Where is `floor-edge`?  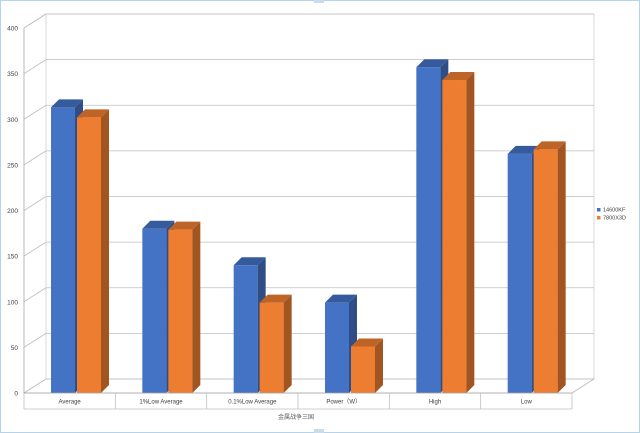
floor-edge is located at coordinates (583, 386).